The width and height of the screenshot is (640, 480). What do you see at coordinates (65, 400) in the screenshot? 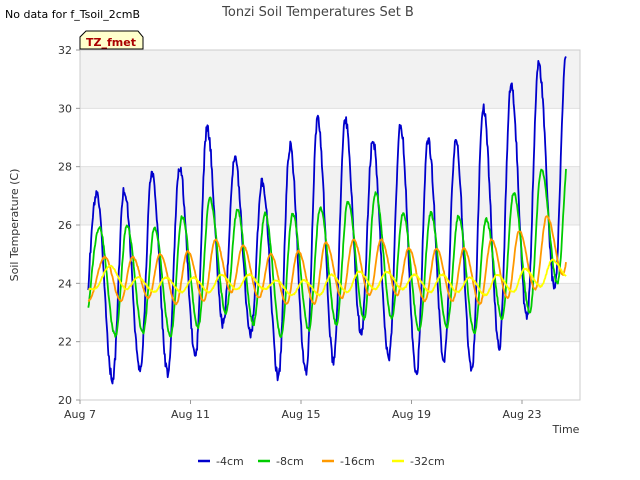
I see `y-tick-label: 20` at bounding box center [65, 400].